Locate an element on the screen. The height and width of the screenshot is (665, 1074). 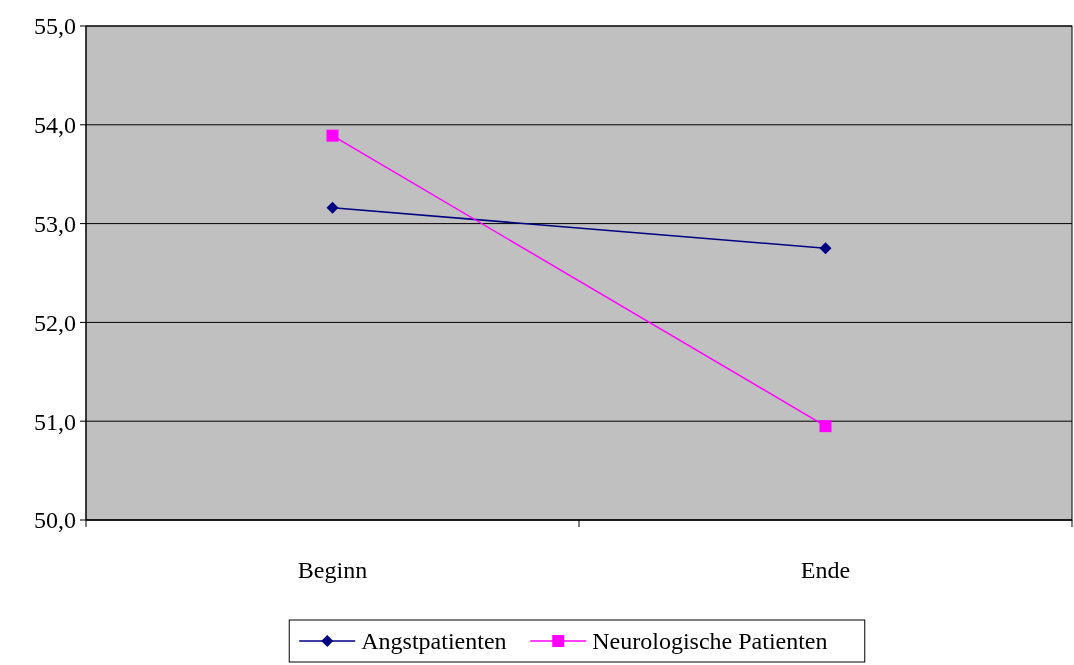
legend-label: Angstpatienten is located at coordinates (434, 641).